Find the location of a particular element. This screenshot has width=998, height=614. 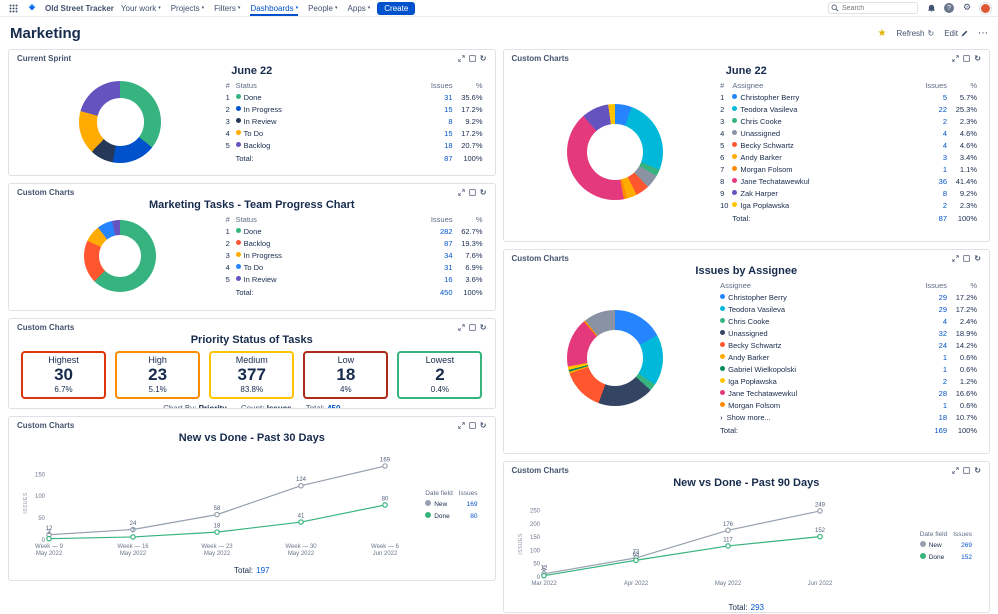

nav-item-apps: Apps ▾ is located at coordinates (359, 8).